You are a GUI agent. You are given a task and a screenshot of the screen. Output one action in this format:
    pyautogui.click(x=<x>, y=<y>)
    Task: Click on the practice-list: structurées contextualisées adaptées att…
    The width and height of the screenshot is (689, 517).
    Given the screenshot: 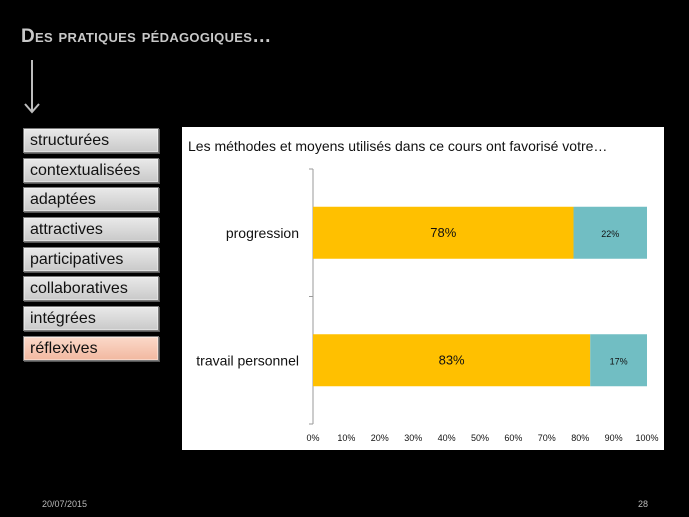 What is the action you would take?
    pyautogui.click(x=91, y=247)
    